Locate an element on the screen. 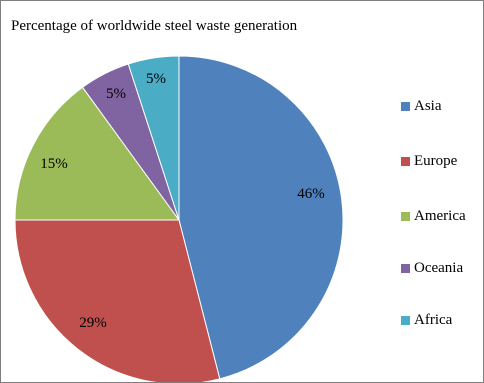 This screenshot has height=383, width=484. legend-item-europe: Europe is located at coordinates (429, 161).